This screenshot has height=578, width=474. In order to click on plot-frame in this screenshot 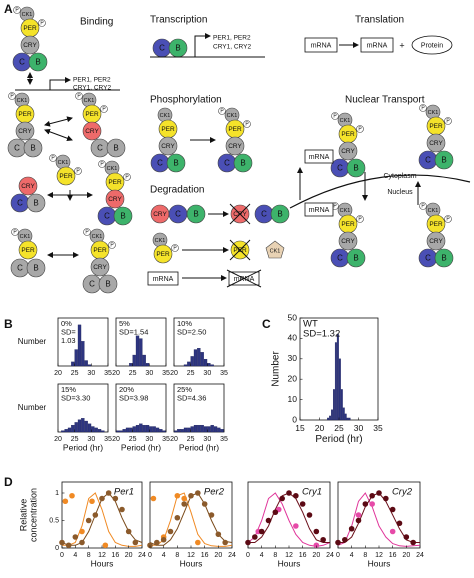, I will do `click(199, 408)`.